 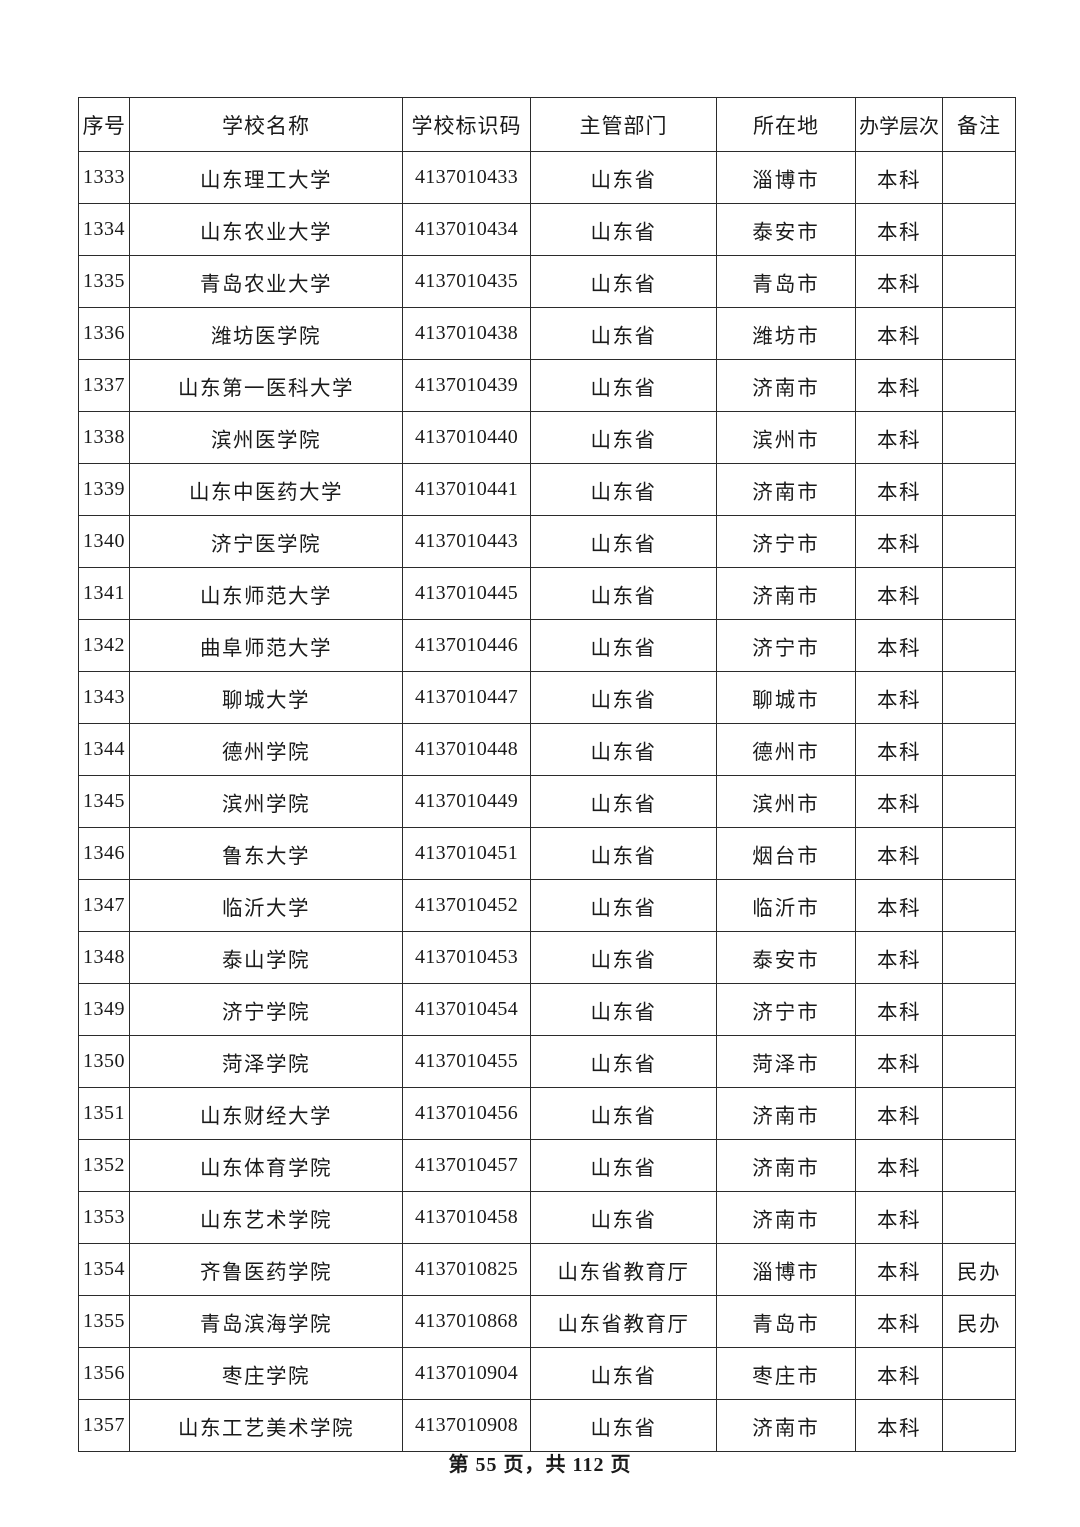 What do you see at coordinates (104, 1373) in the screenshot?
I see `cell-seq: 1356` at bounding box center [104, 1373].